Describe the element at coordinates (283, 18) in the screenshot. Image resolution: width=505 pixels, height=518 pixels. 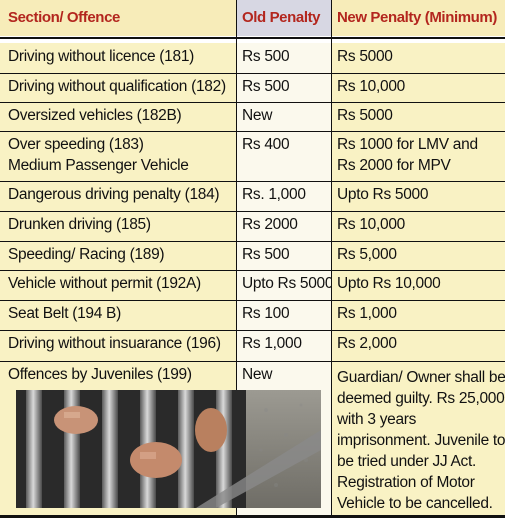
I see `header-old-penalty: Old Penalty` at that location.